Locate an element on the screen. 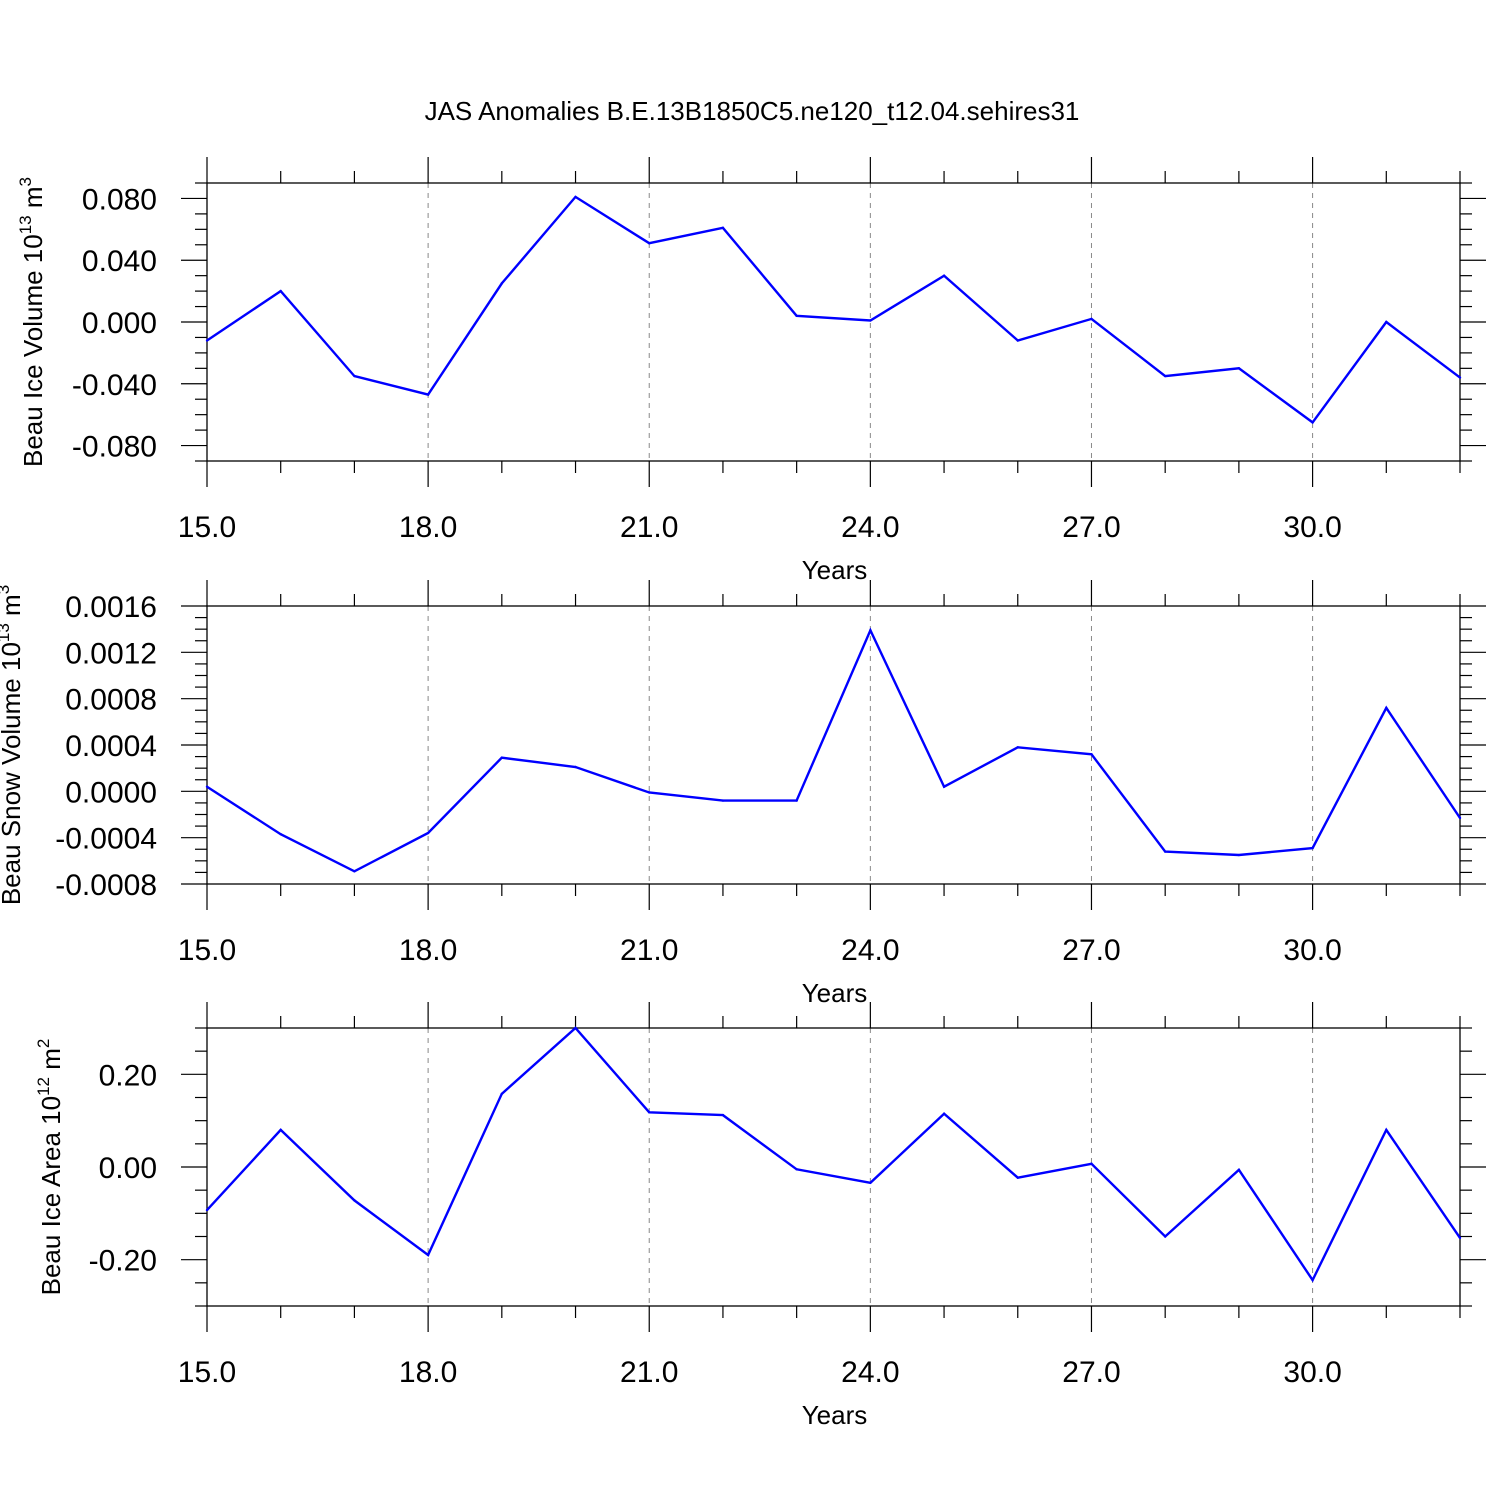  y-axis-label-text: Beau Ice Area 10 is located at coordinates (51, 1195).